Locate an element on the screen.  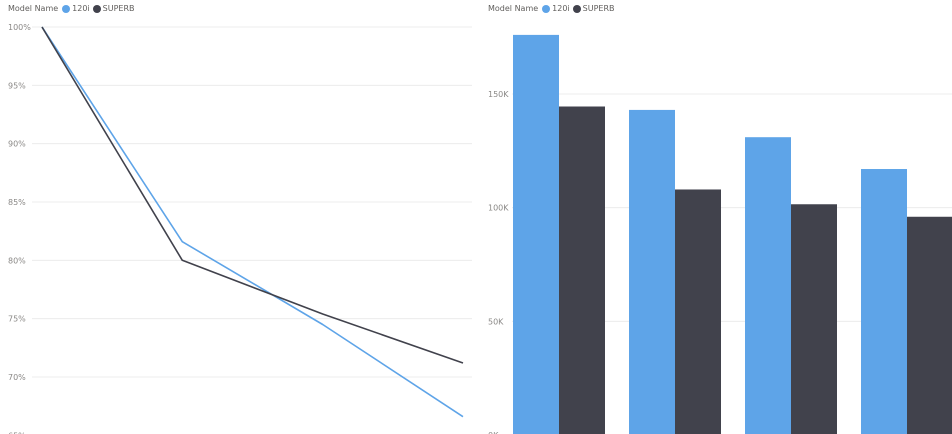
y-tick-label: 50K is located at coordinates (496, 321).